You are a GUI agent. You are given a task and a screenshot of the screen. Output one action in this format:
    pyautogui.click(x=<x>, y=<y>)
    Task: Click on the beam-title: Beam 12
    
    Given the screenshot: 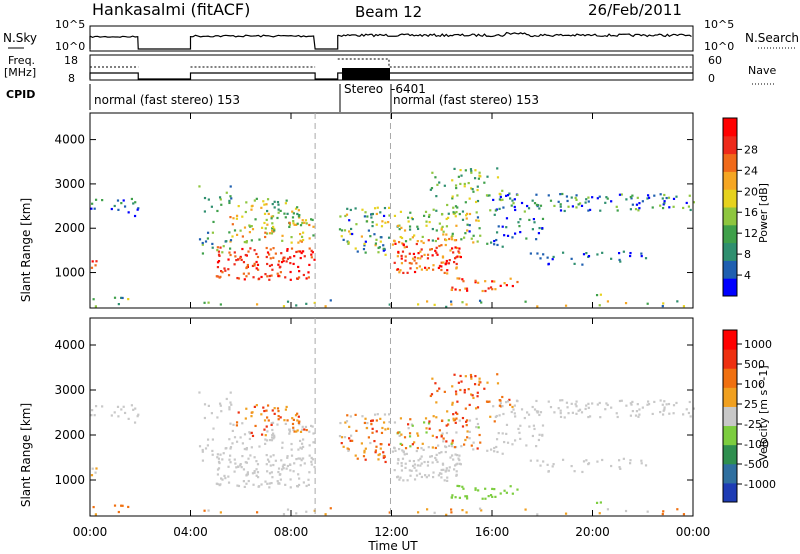 What is the action you would take?
    pyautogui.click(x=388, y=12)
    